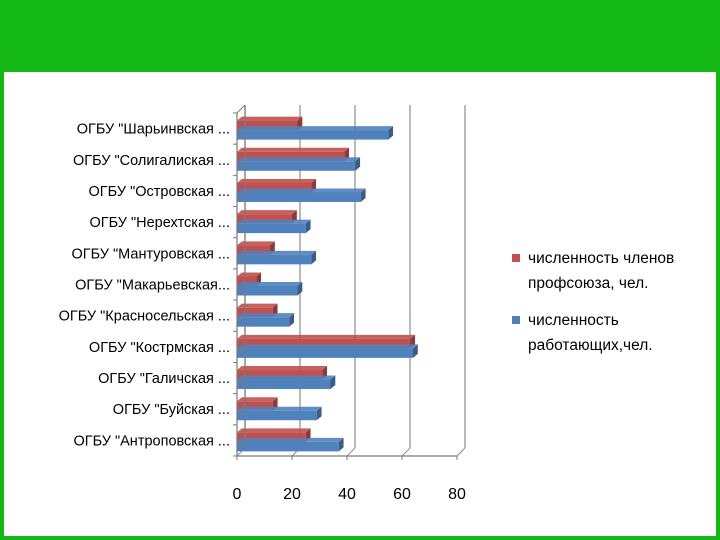 The height and width of the screenshot is (540, 720). Describe the element at coordinates (2, 306) in the screenshot. I see `left-border` at that location.